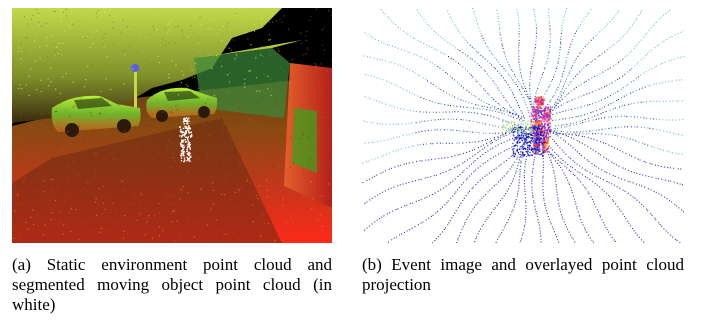 The image size is (702, 326). I want to click on pole, so click(135, 95).